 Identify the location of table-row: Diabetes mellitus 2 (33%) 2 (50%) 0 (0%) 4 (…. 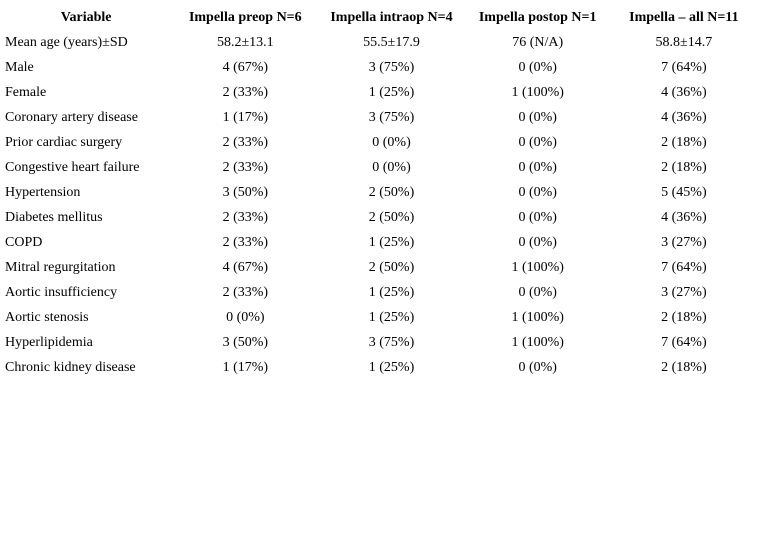
(378, 217).